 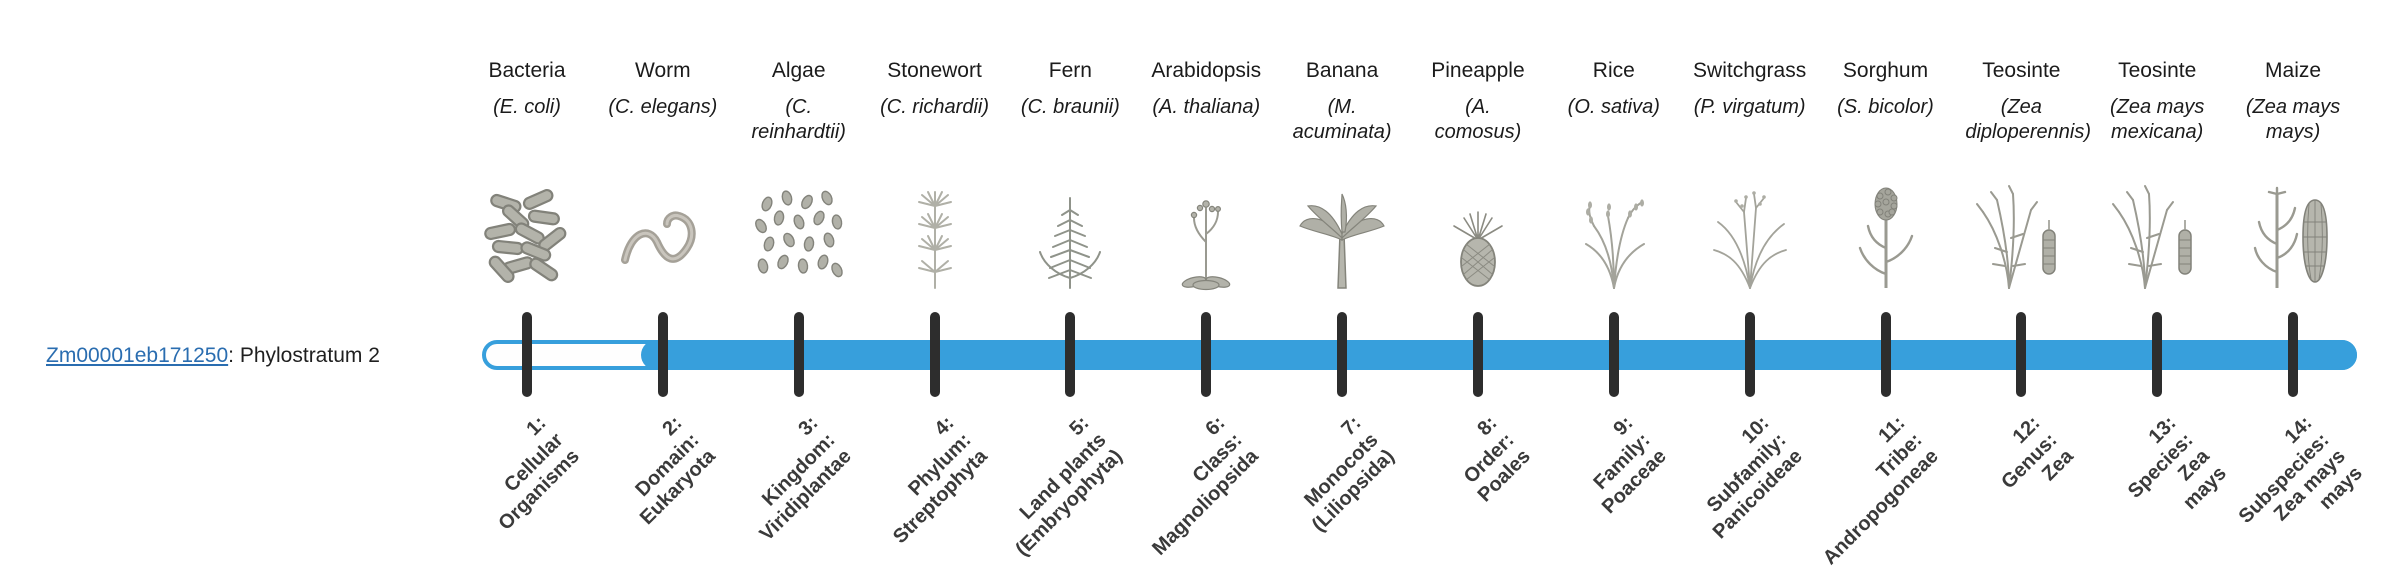 I want to click on arabidopsis-illustration-icon, so click(x=1206, y=235).